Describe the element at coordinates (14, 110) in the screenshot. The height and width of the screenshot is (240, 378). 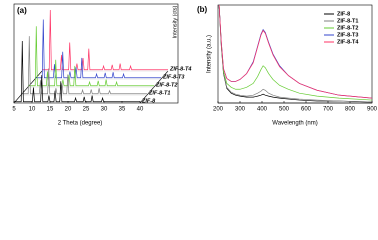
I see `x-tick-label: 5` at that location.